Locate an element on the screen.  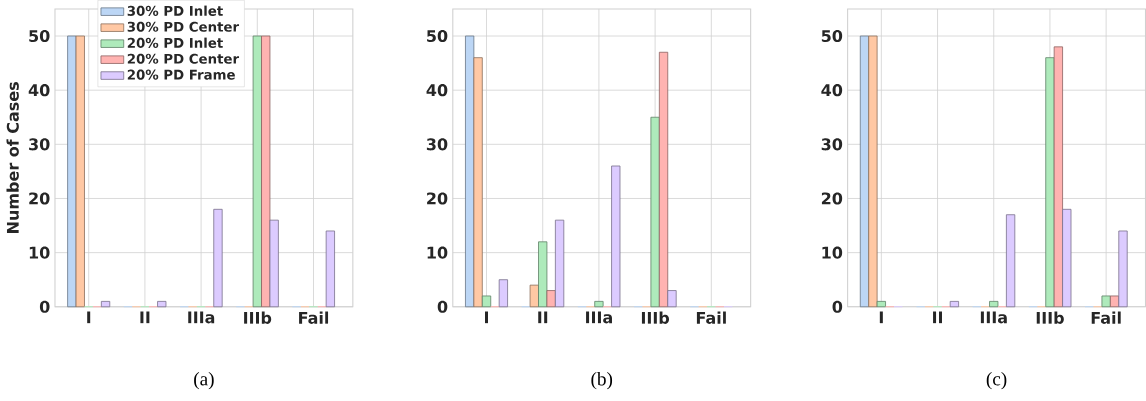
legend-label: 30% PD Center is located at coordinates (183, 26).